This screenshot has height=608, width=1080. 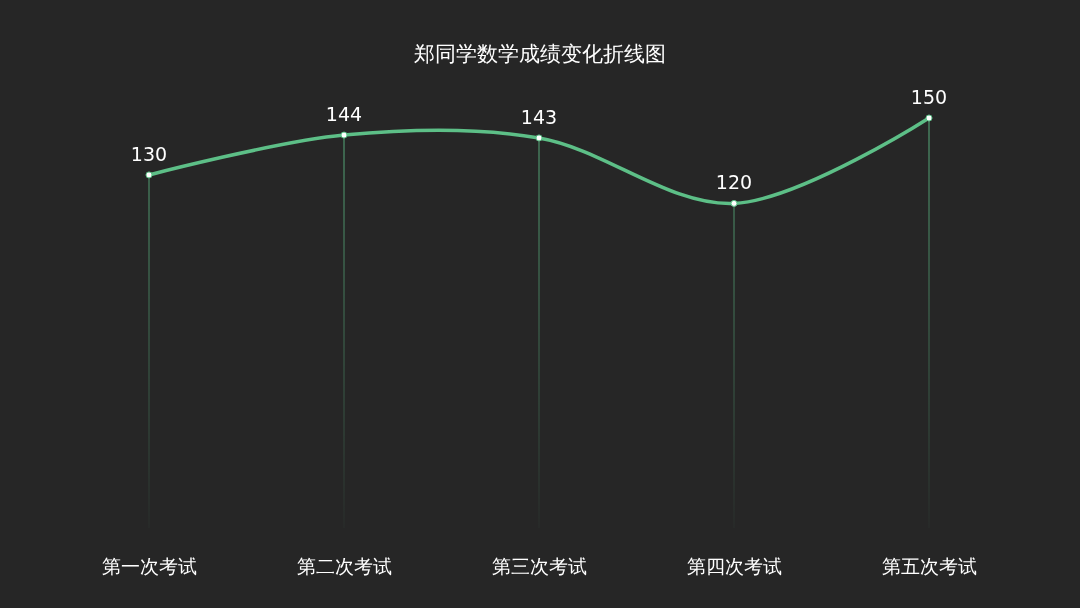 I want to click on data-label: 120, so click(x=734, y=182).